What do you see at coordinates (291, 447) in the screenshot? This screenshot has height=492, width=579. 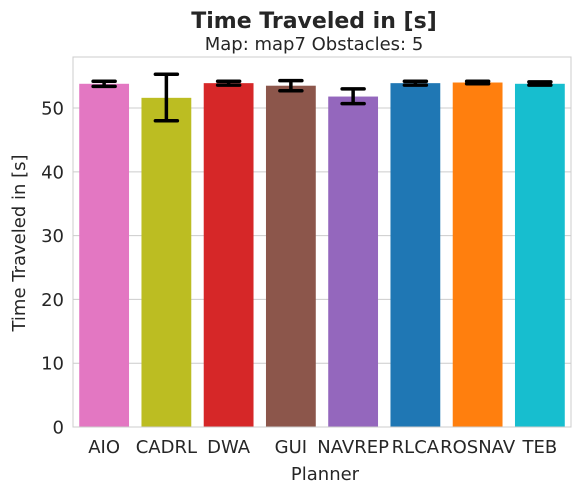 I see `x-tick-label: GUI` at bounding box center [291, 447].